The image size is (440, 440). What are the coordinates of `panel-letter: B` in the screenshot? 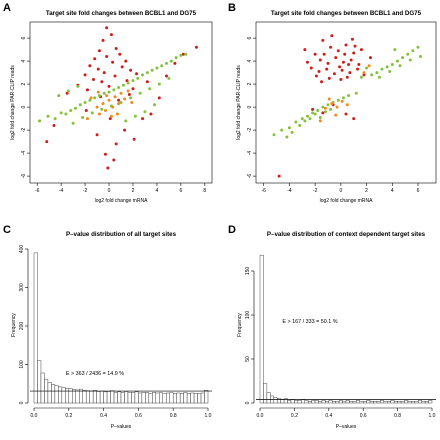 It's located at (232, 8).